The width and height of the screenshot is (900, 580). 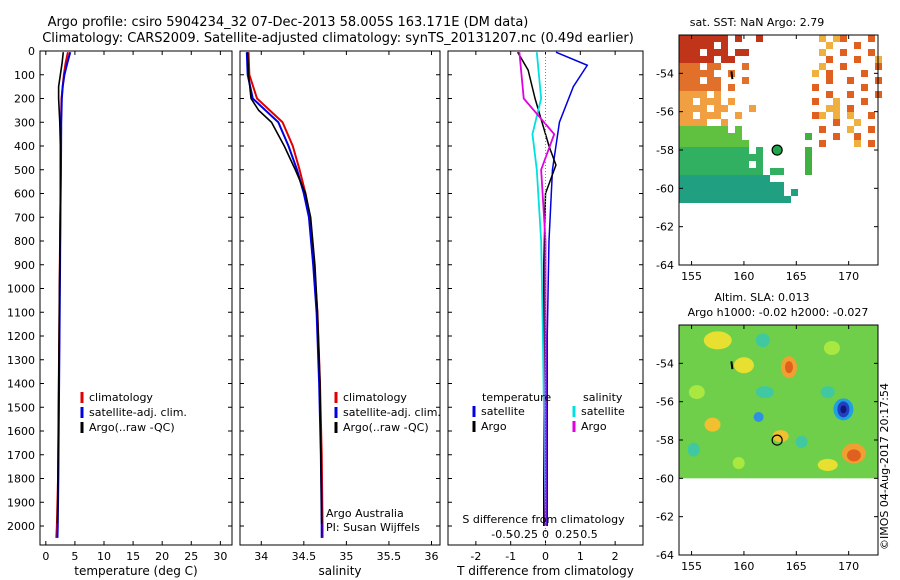 What do you see at coordinates (431, 556) in the screenshot?
I see `x-tick-label: 36` at bounding box center [431, 556].